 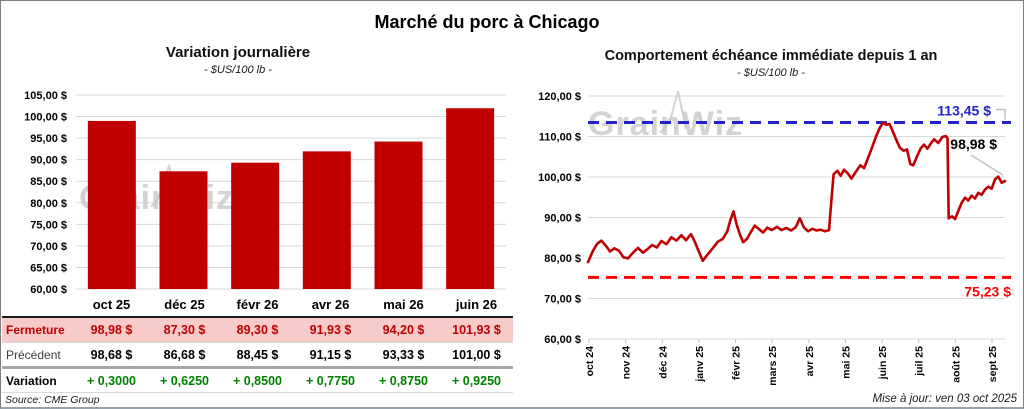 What do you see at coordinates (330, 354) in the screenshot?
I see `previous-value: 91,15 $` at bounding box center [330, 354].